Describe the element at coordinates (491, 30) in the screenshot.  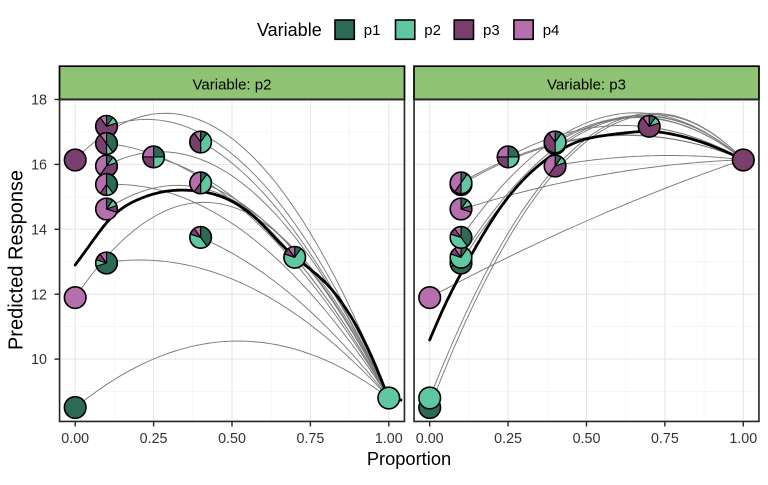
I see `svg-text: p3` at that location.